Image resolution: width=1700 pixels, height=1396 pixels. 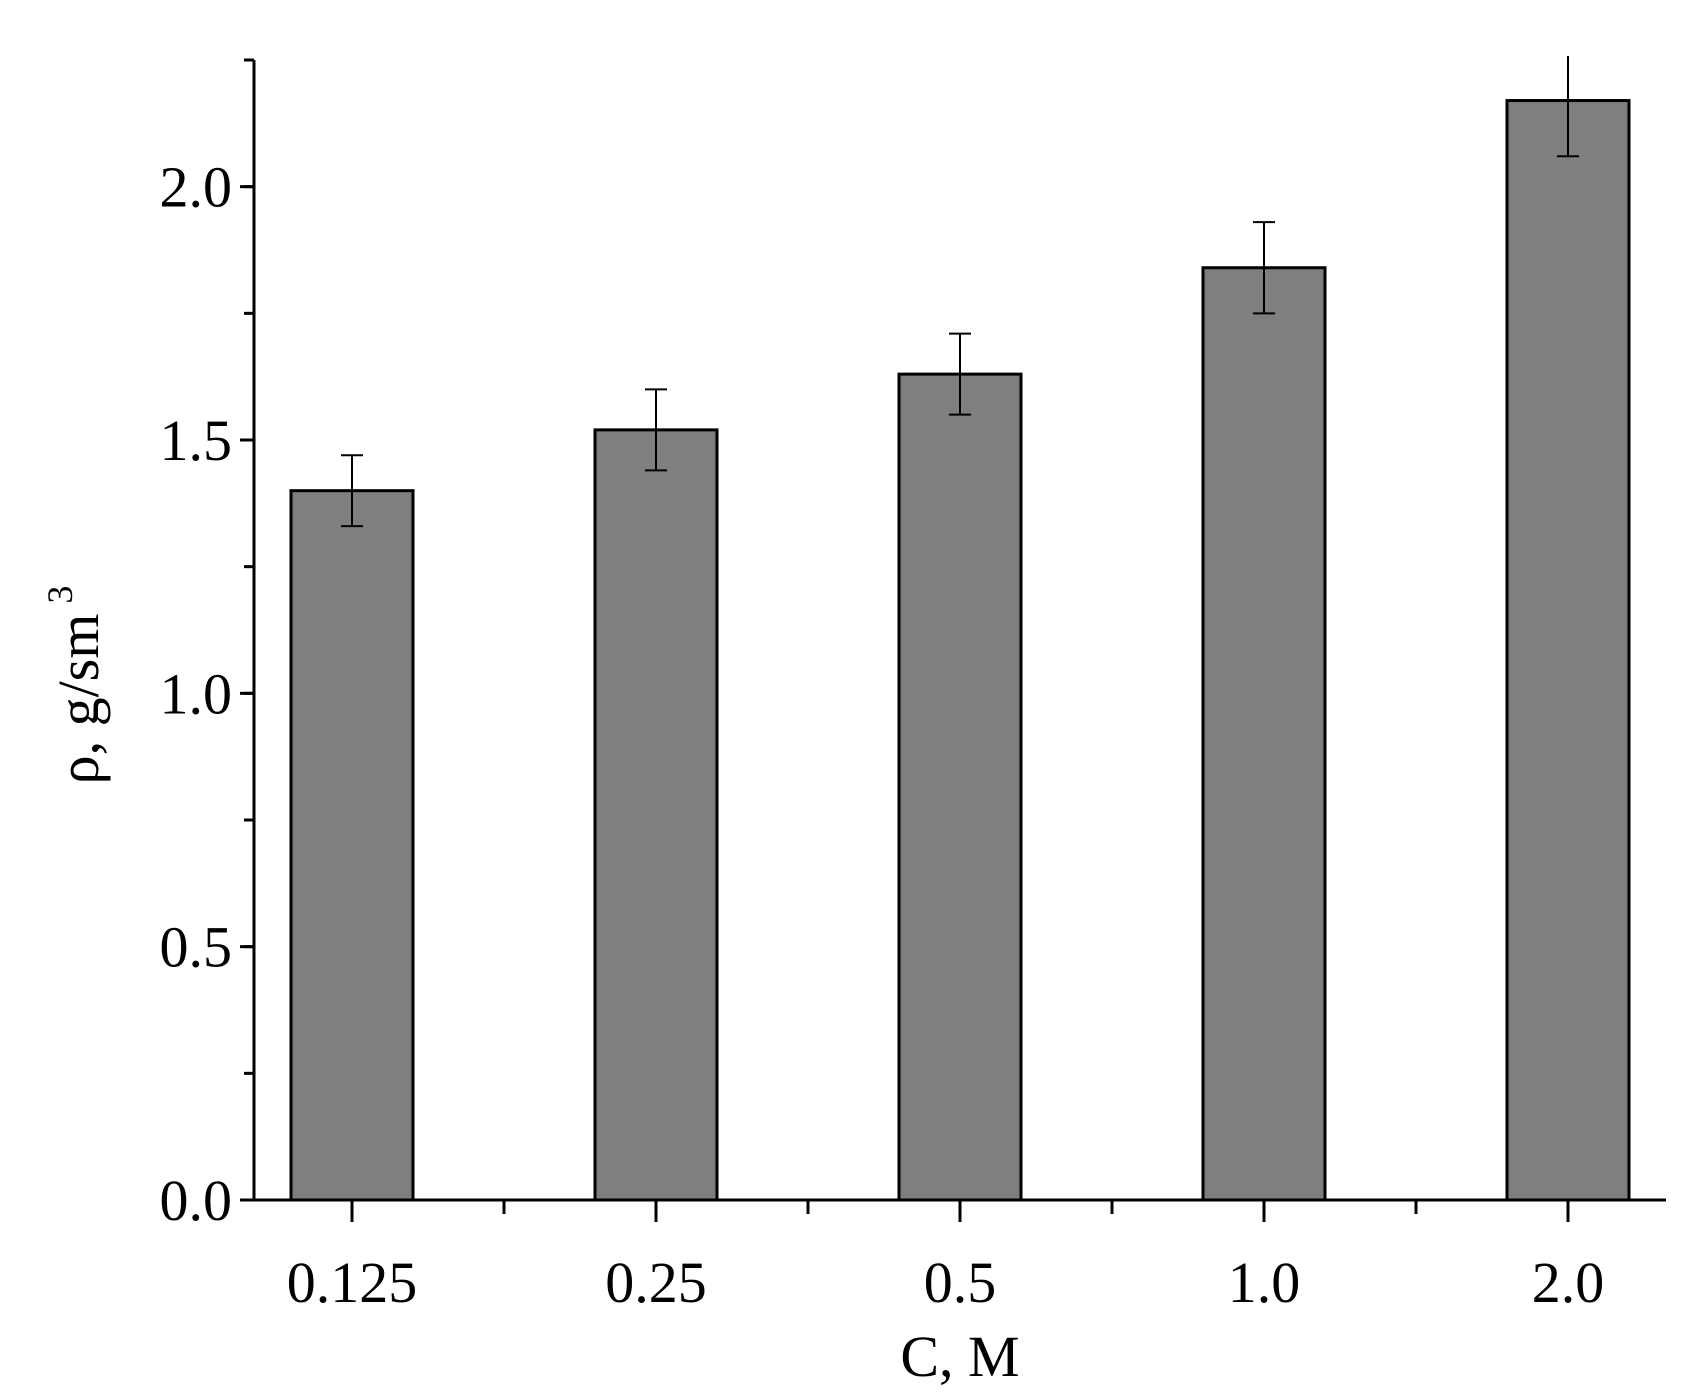 What do you see at coordinates (1264, 1282) in the screenshot?
I see `x-tick-label: 1.0` at bounding box center [1264, 1282].